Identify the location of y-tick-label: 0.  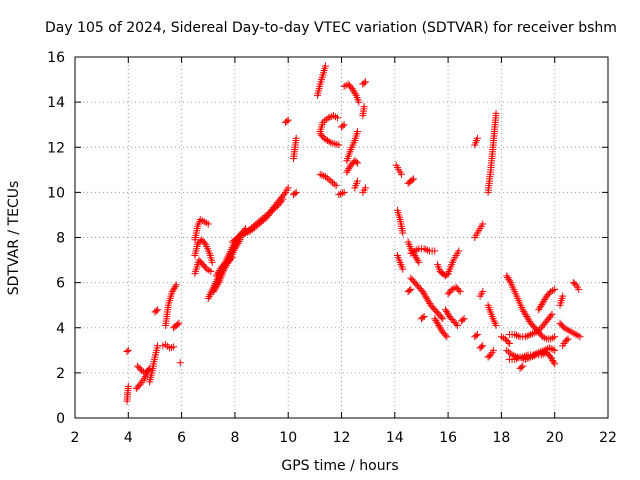
(60, 419).